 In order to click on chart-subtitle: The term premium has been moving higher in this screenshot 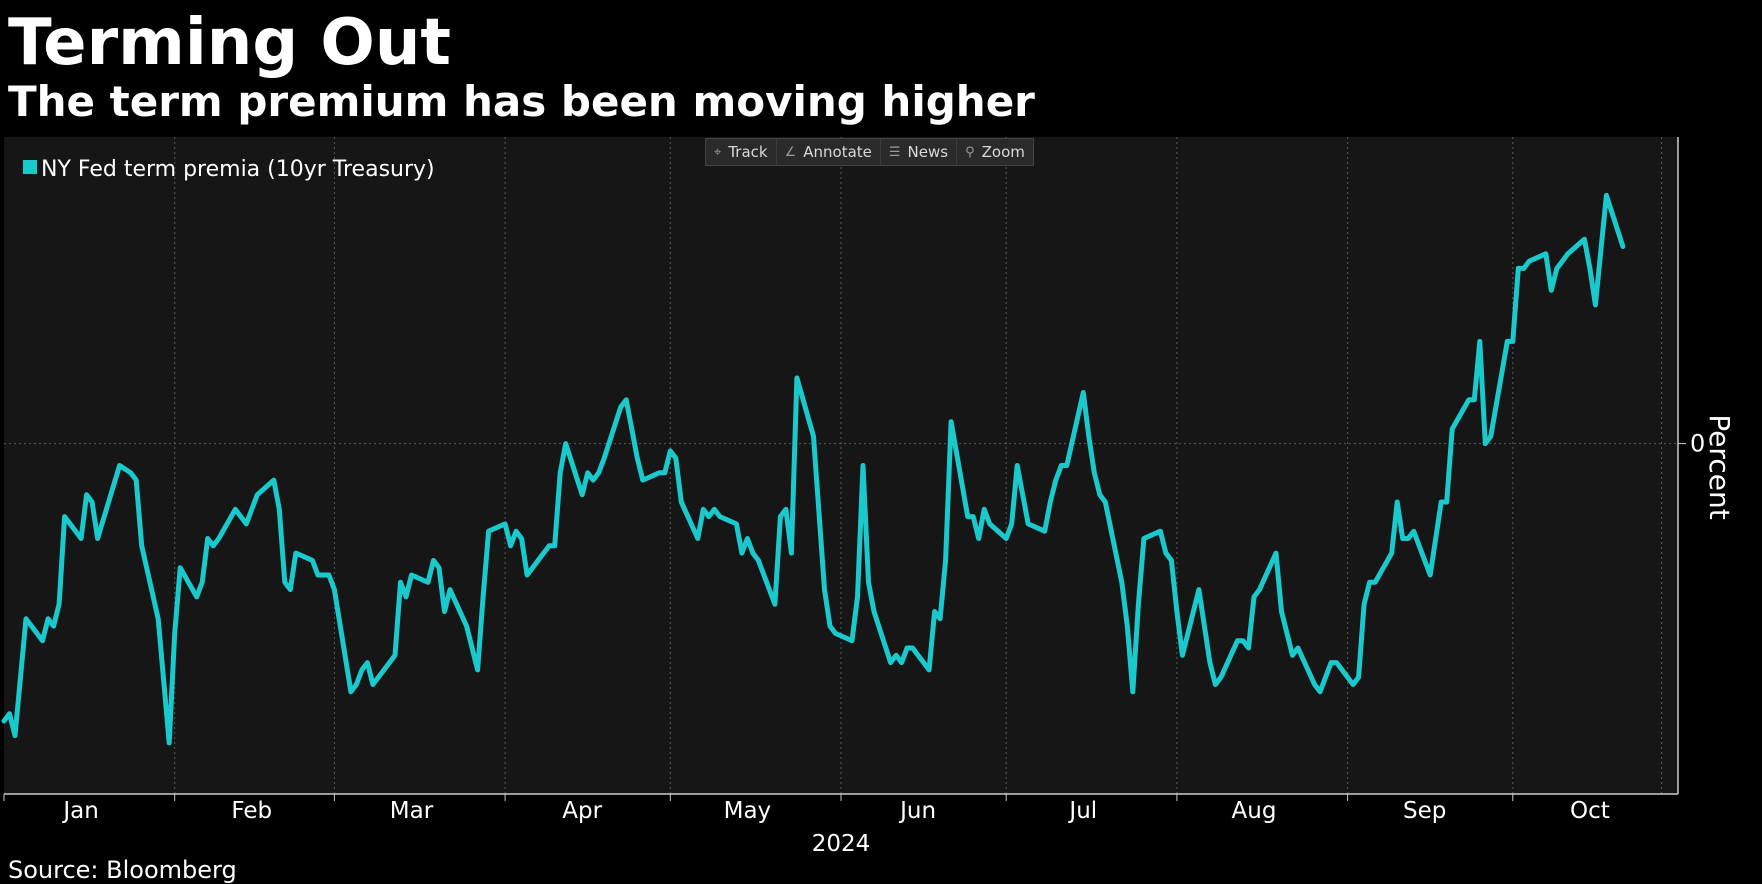, I will do `click(521, 101)`.